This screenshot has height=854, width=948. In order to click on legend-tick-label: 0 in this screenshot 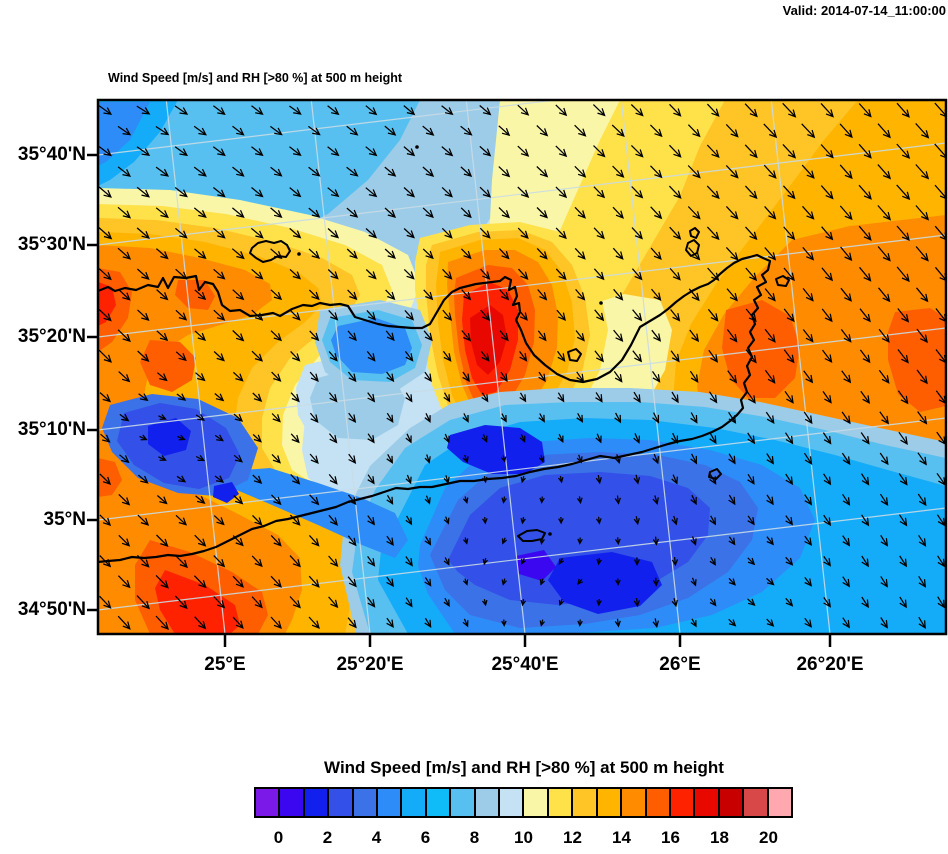, I will do `click(278, 837)`.